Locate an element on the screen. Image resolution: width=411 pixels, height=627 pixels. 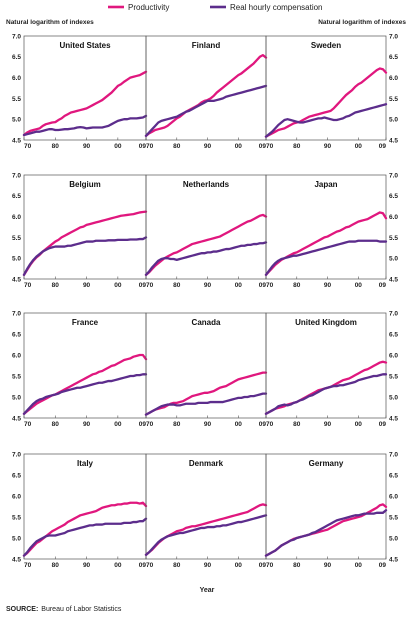
y-axis-label-left: Natural logarithm of indexes is located at coordinates (50, 22).